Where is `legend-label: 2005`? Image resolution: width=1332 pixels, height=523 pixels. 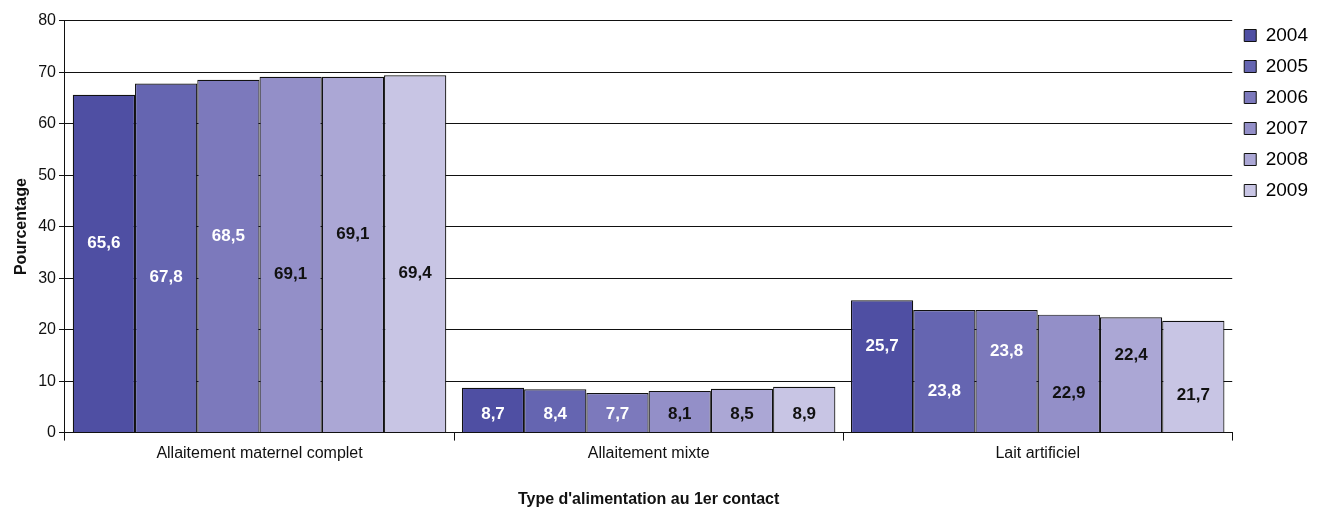
legend-label: 2005 is located at coordinates (1287, 65).